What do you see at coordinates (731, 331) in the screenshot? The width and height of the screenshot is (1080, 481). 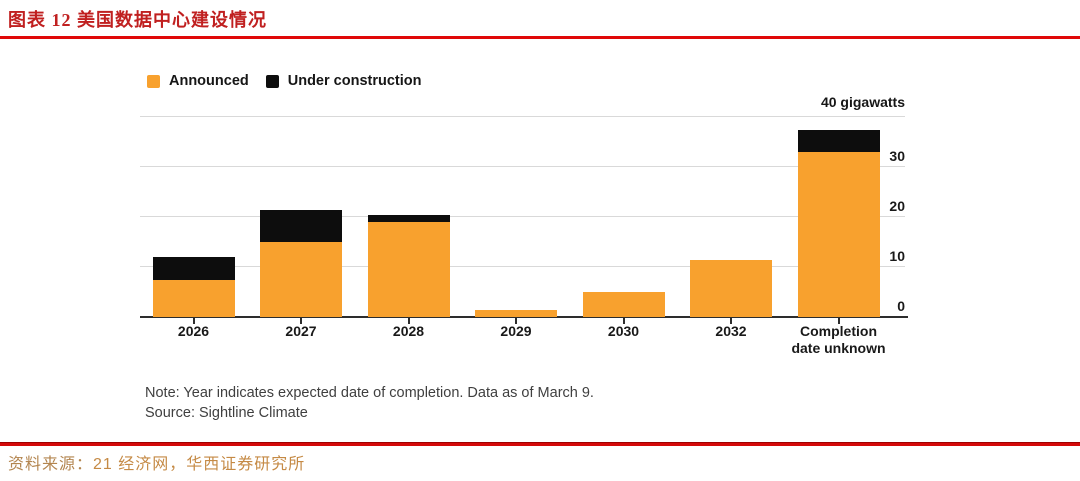 I see `x-axis-label-2032: 2032` at bounding box center [731, 331].